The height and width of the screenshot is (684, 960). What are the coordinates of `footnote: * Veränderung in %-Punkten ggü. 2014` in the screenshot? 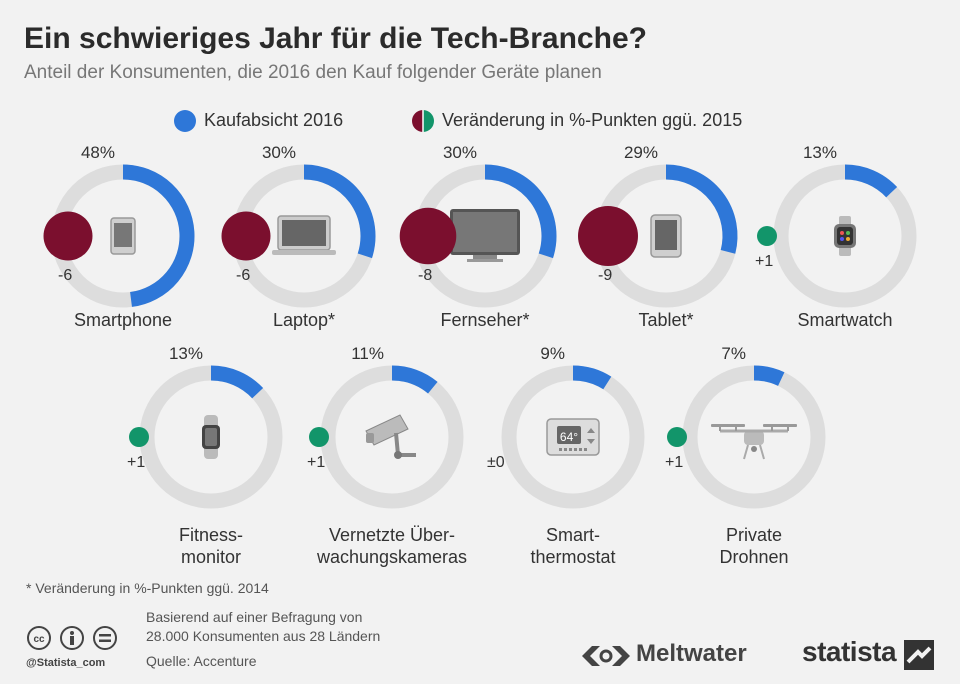 It's located at (147, 588).